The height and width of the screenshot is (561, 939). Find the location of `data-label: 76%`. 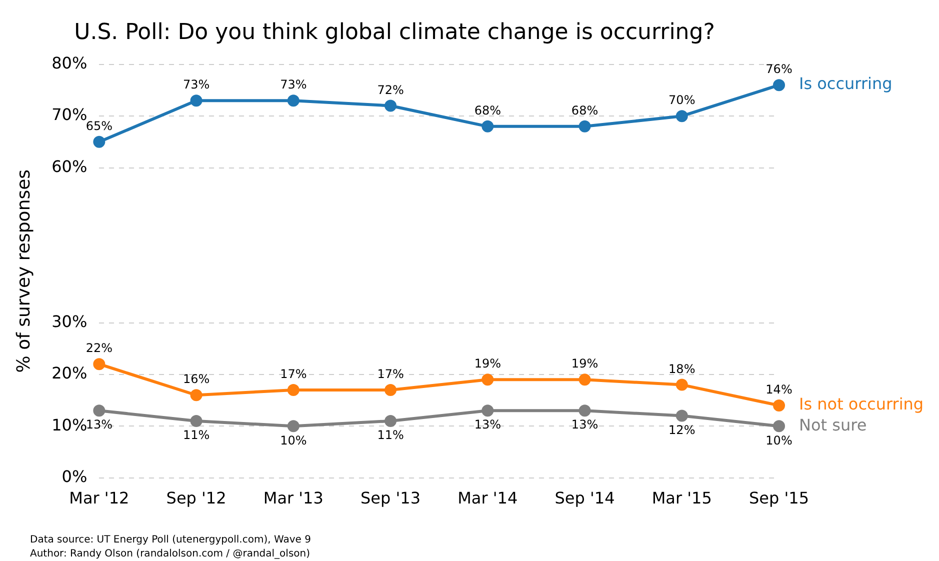

data-label: 76% is located at coordinates (779, 69).